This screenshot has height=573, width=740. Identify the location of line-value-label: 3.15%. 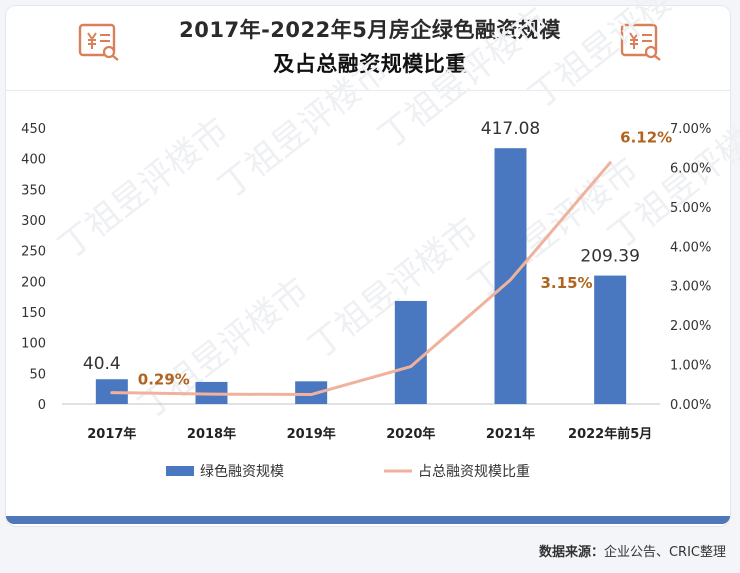
(567, 283).